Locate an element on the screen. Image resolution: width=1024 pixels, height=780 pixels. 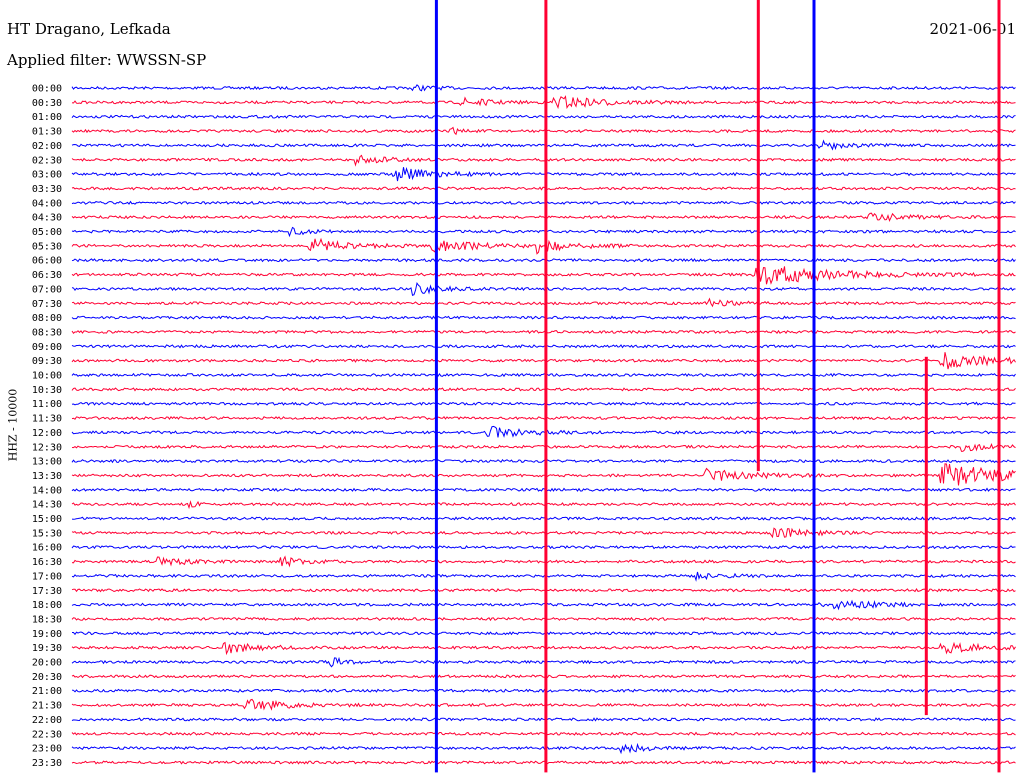
row-time-label: 19:00 is located at coordinates (47, 634).